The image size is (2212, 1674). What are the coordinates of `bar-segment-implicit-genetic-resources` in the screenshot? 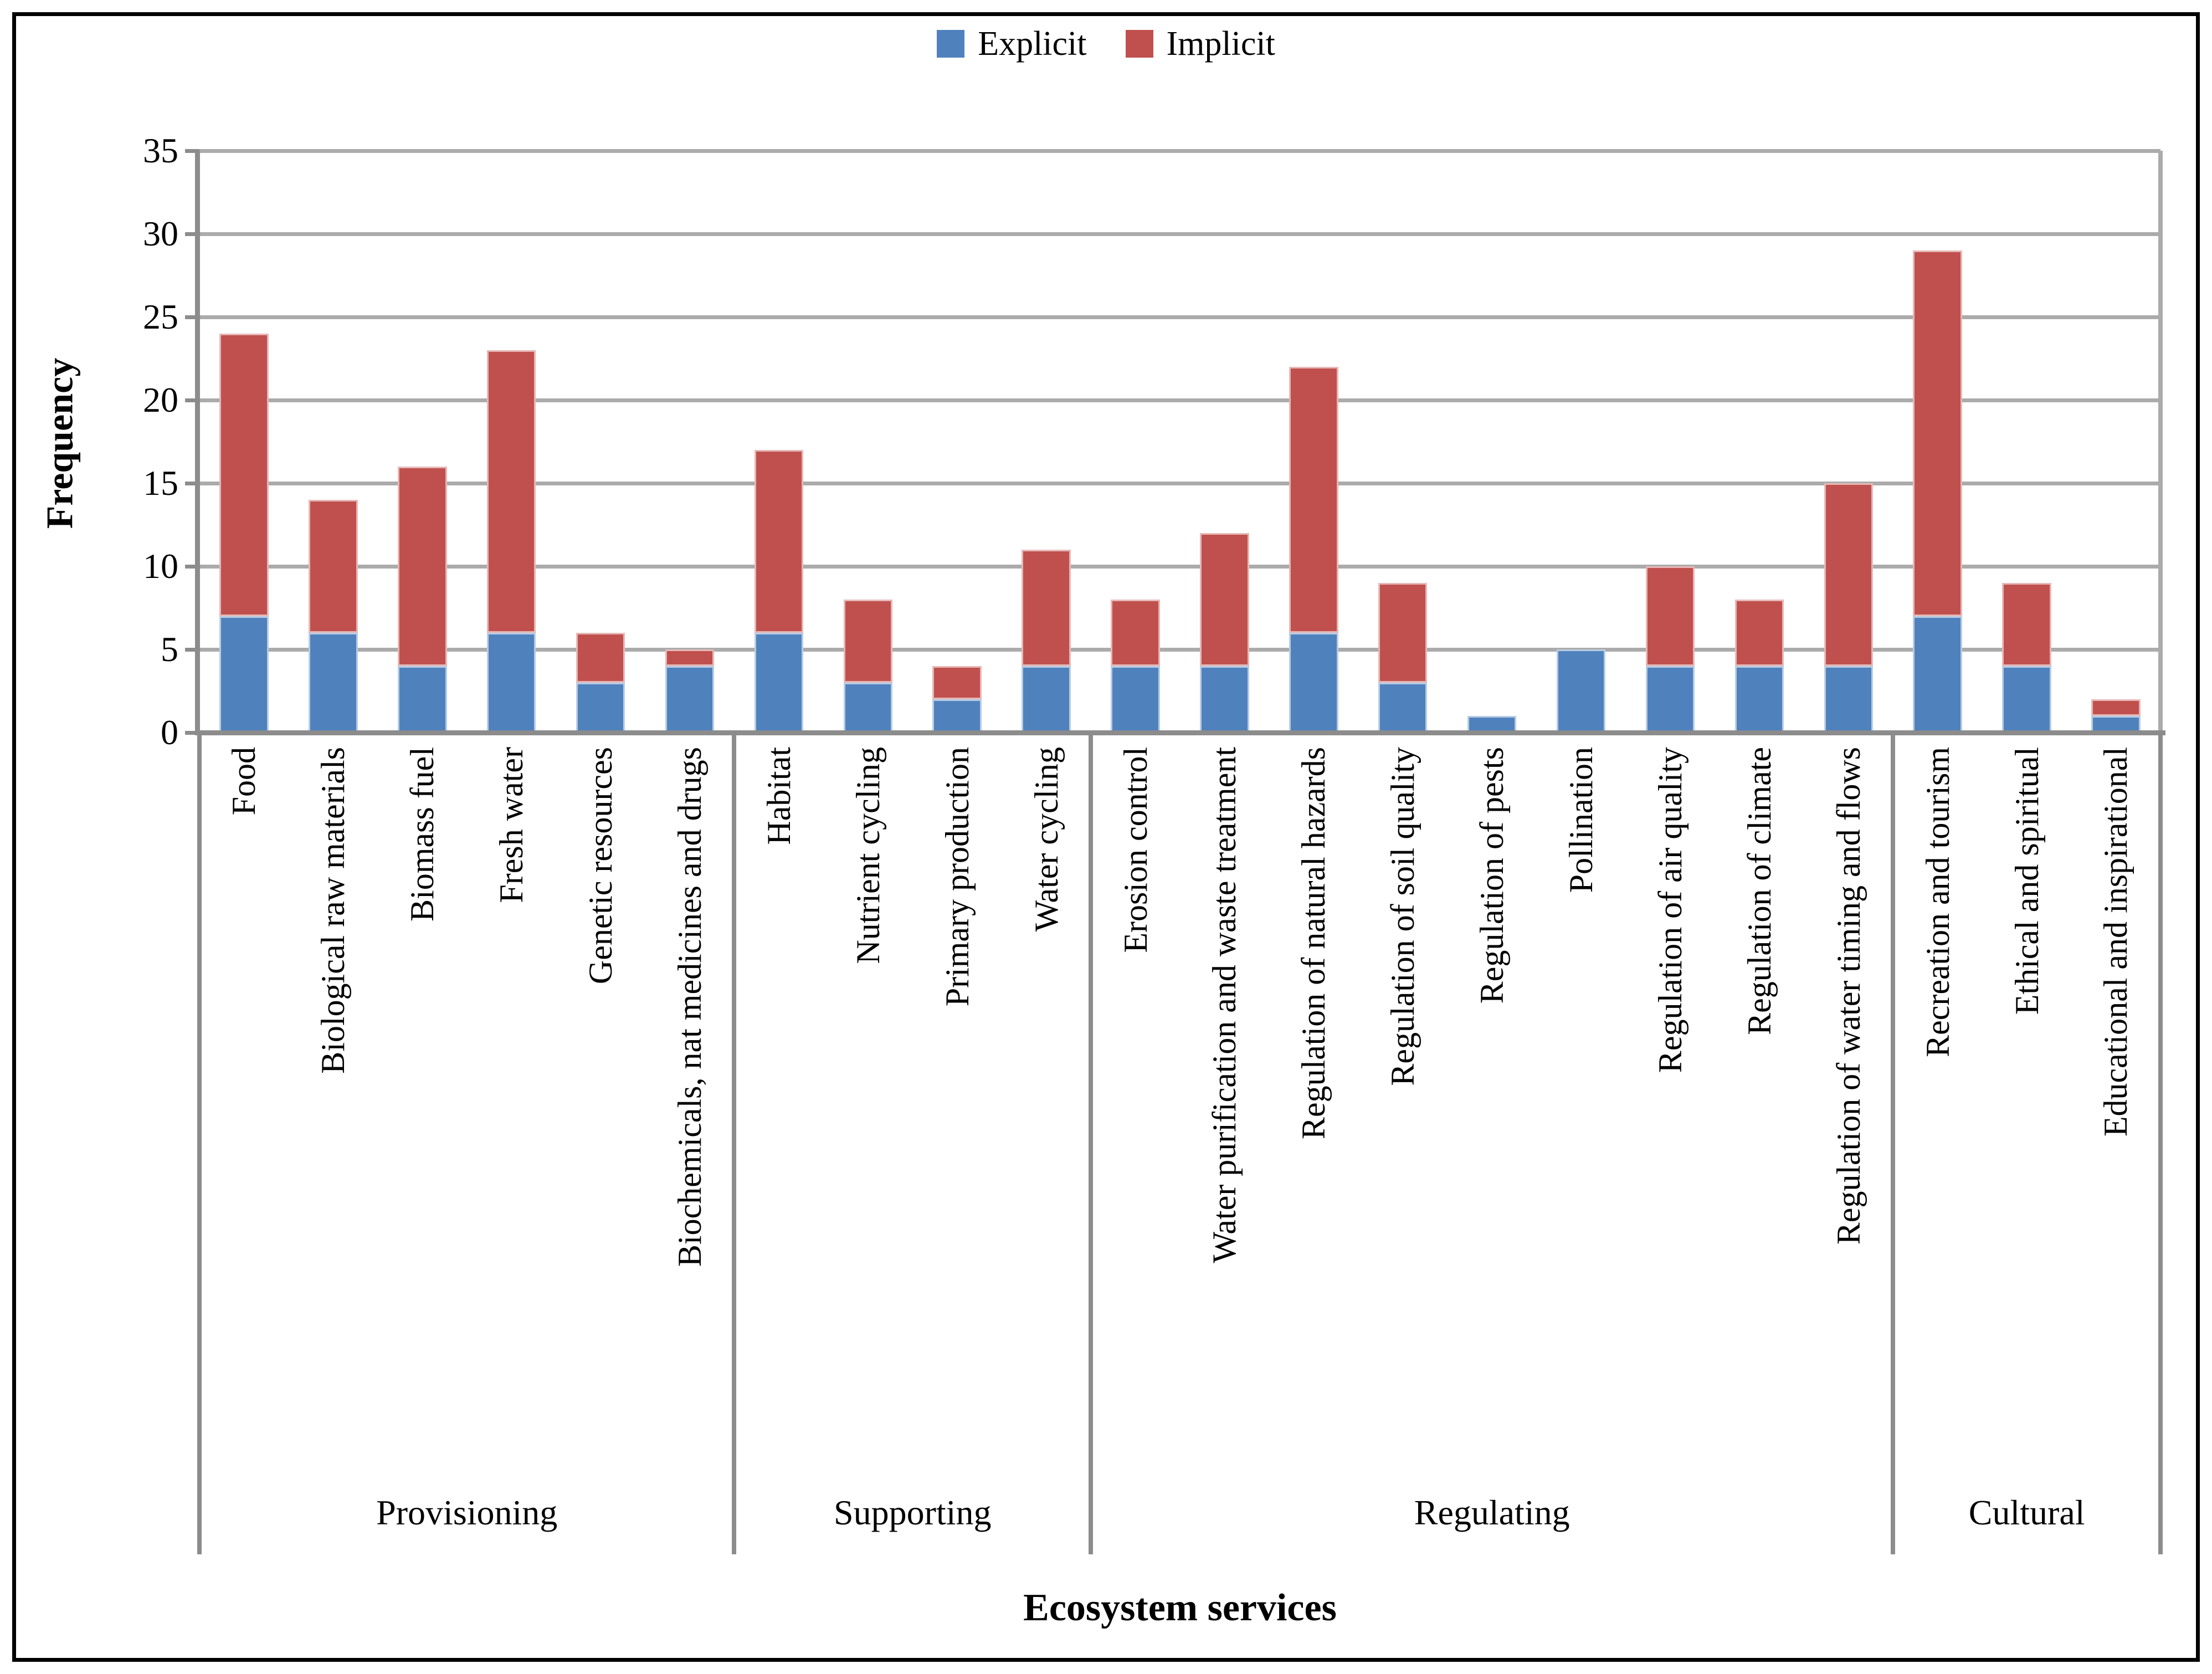 It's located at (600, 658).